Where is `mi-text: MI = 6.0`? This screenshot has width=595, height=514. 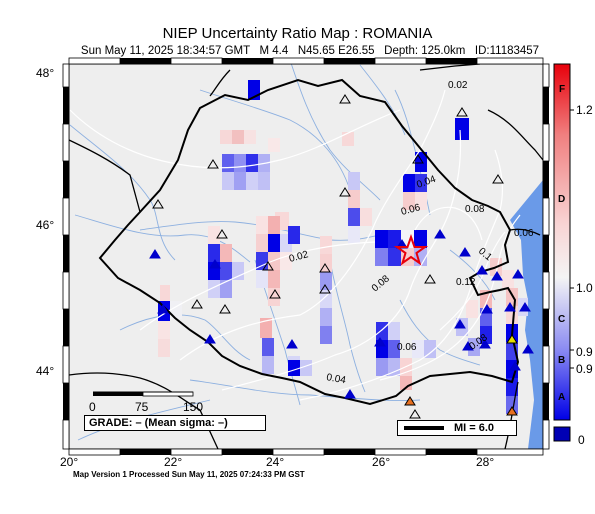 mi-text: MI = 6.0 is located at coordinates (474, 428).